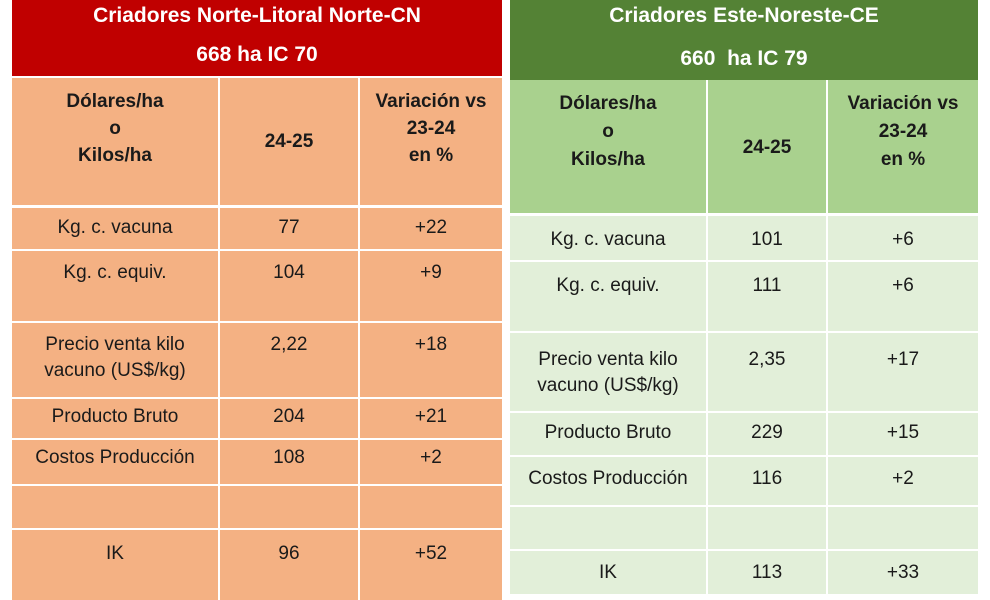 Image resolution: width=990 pixels, height=600 pixels. I want to click on ce-header-units-line2: o, so click(608, 131).